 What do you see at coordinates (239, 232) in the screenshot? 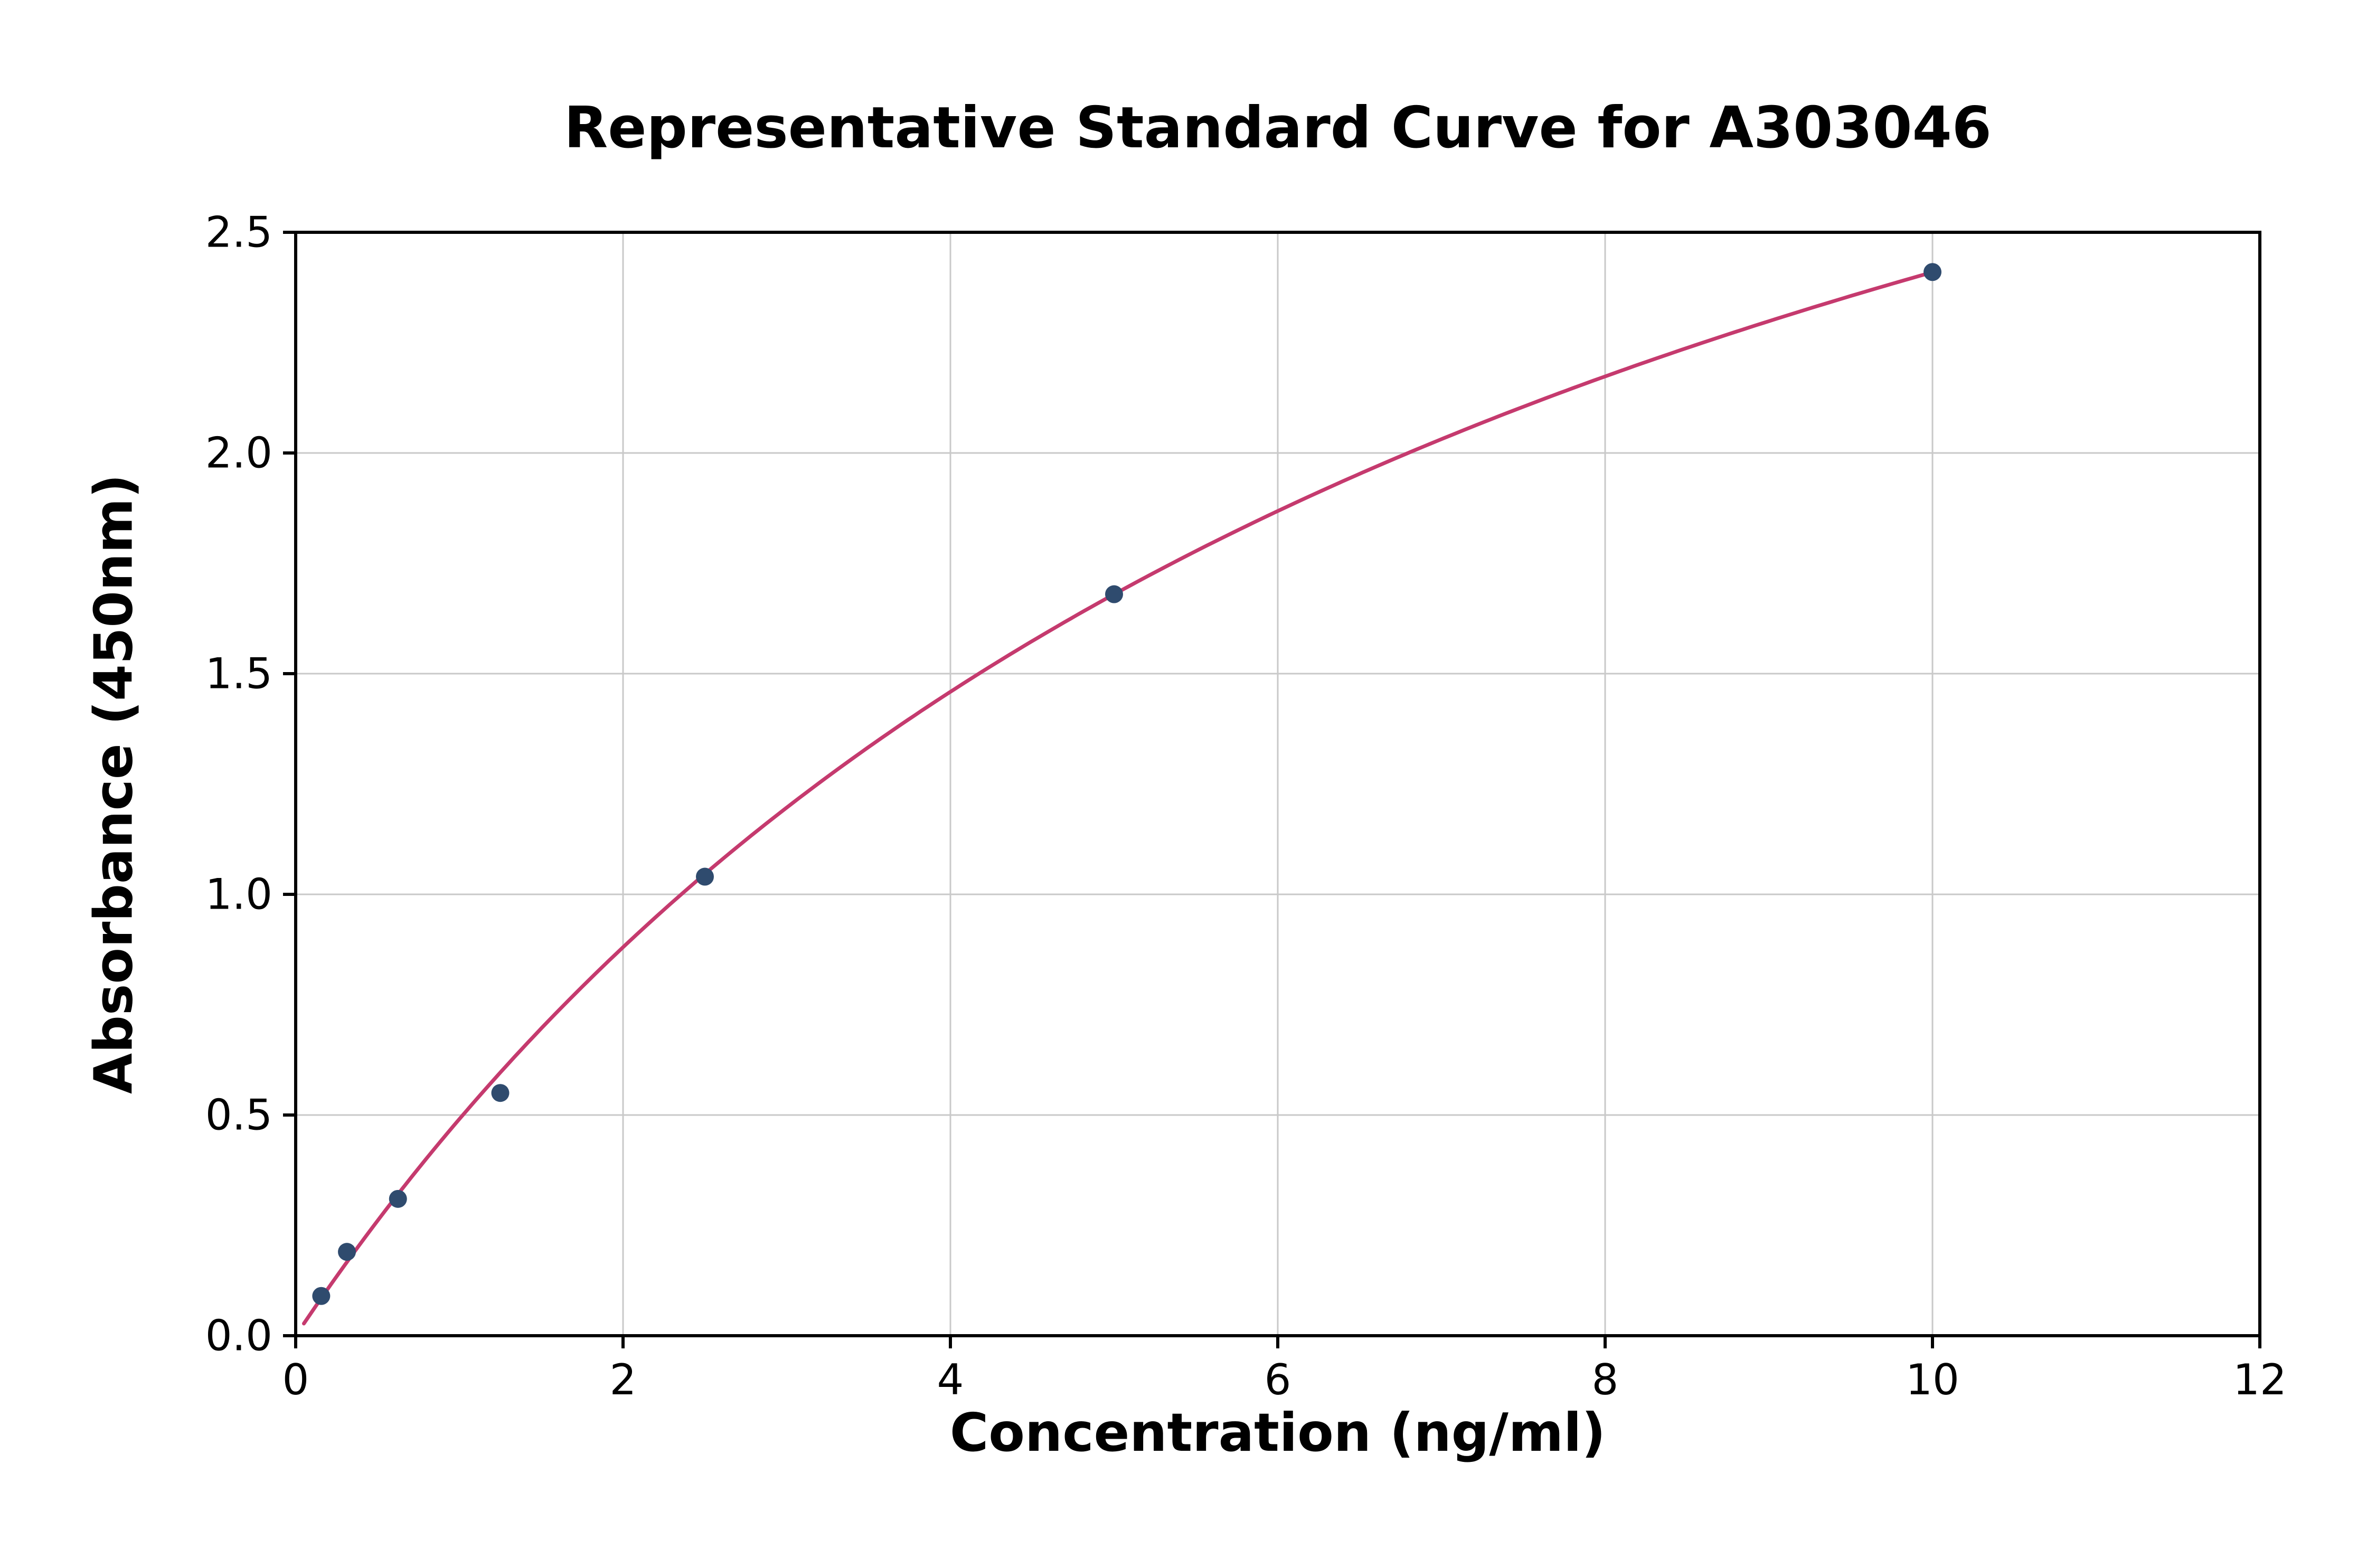
I see `y-tick-label: 2.5` at bounding box center [239, 232].